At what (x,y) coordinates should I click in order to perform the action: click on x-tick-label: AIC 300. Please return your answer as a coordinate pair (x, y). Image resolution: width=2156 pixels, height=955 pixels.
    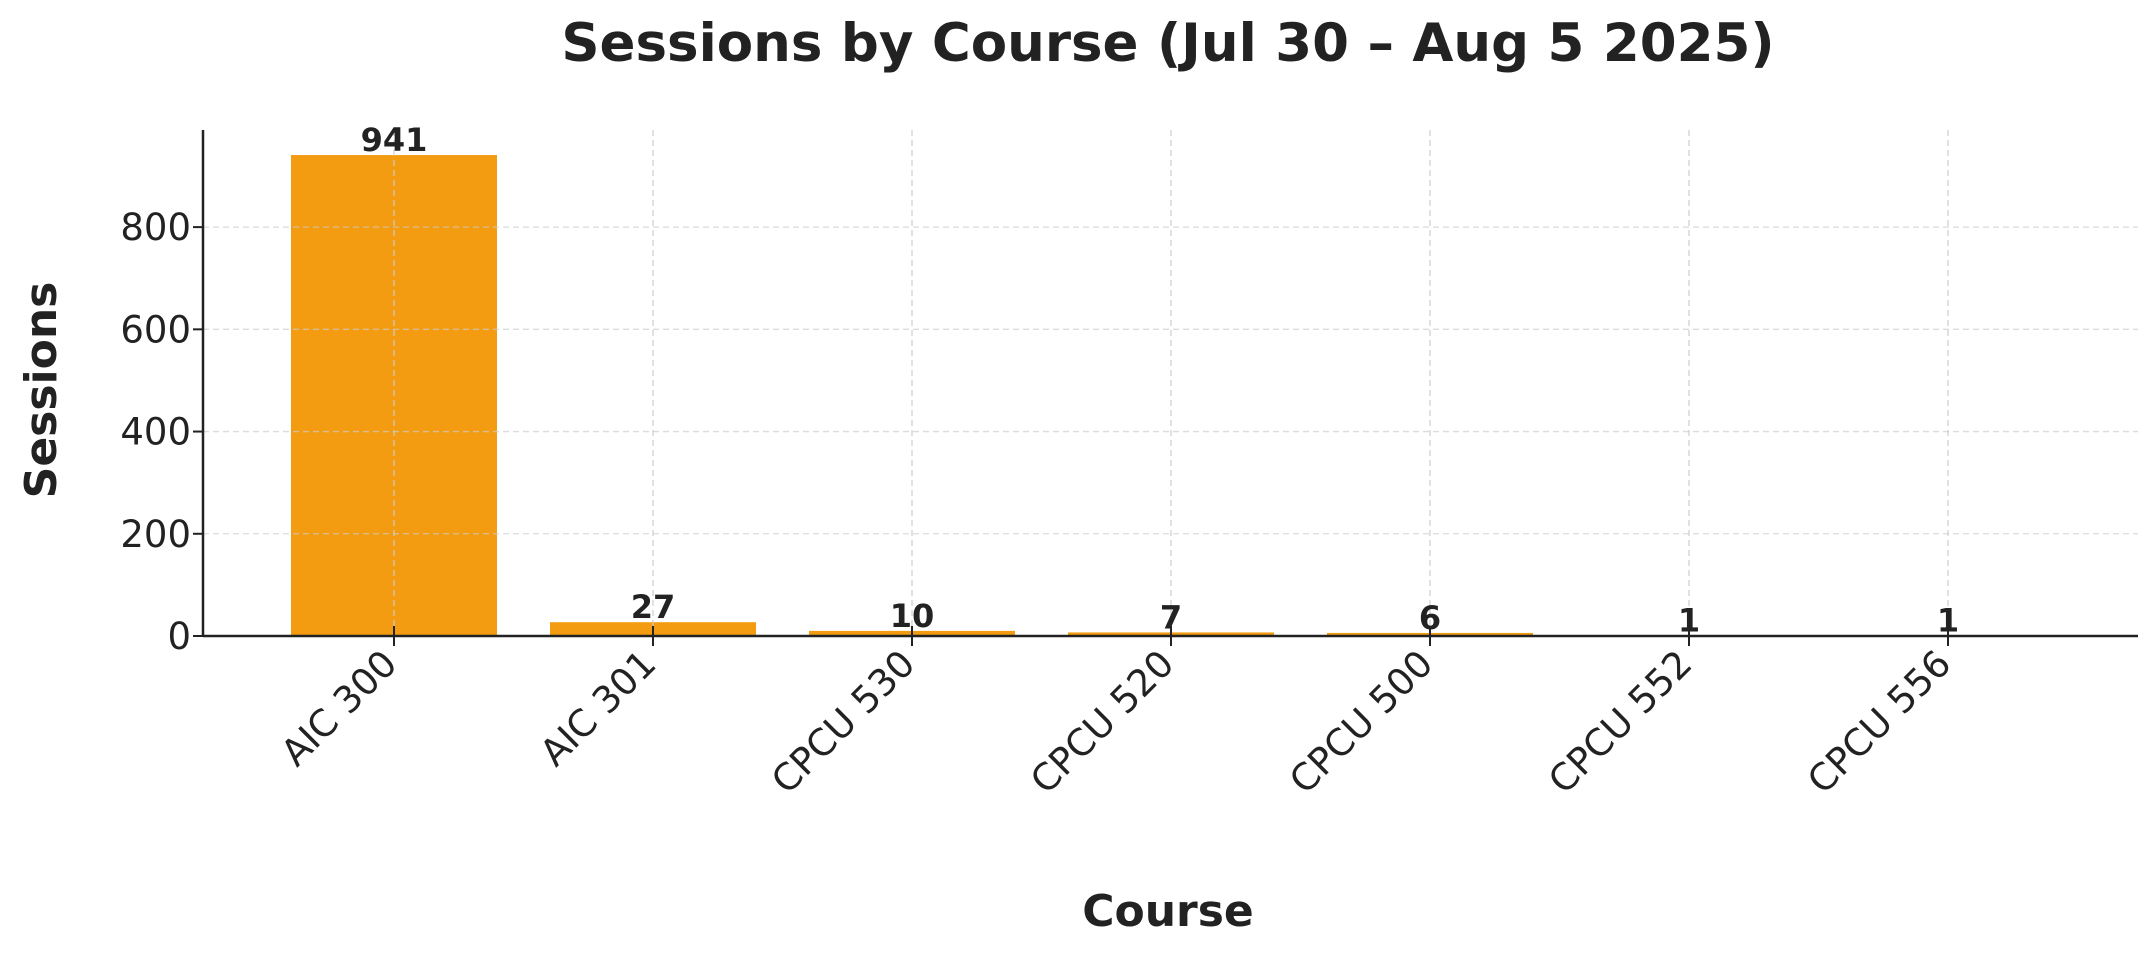
    Looking at the image, I should click on (339, 708).